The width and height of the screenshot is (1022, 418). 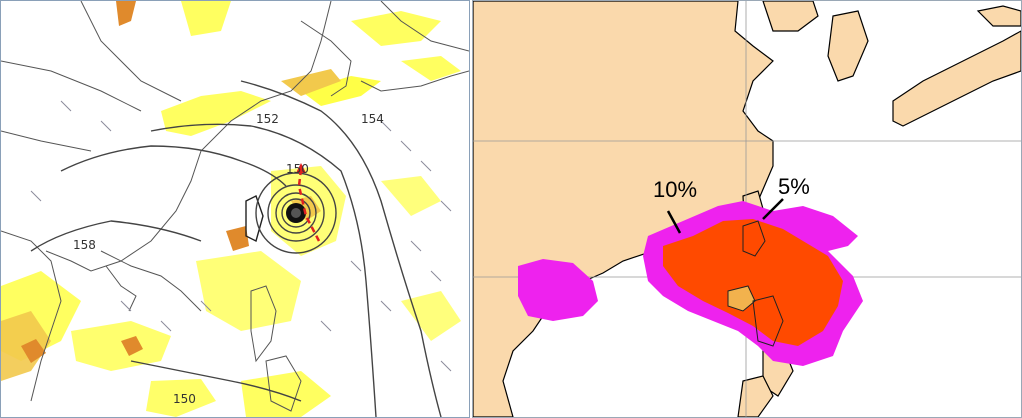 What do you see at coordinates (725, 216) in the screenshot?
I see `pointer-arrows` at bounding box center [725, 216].